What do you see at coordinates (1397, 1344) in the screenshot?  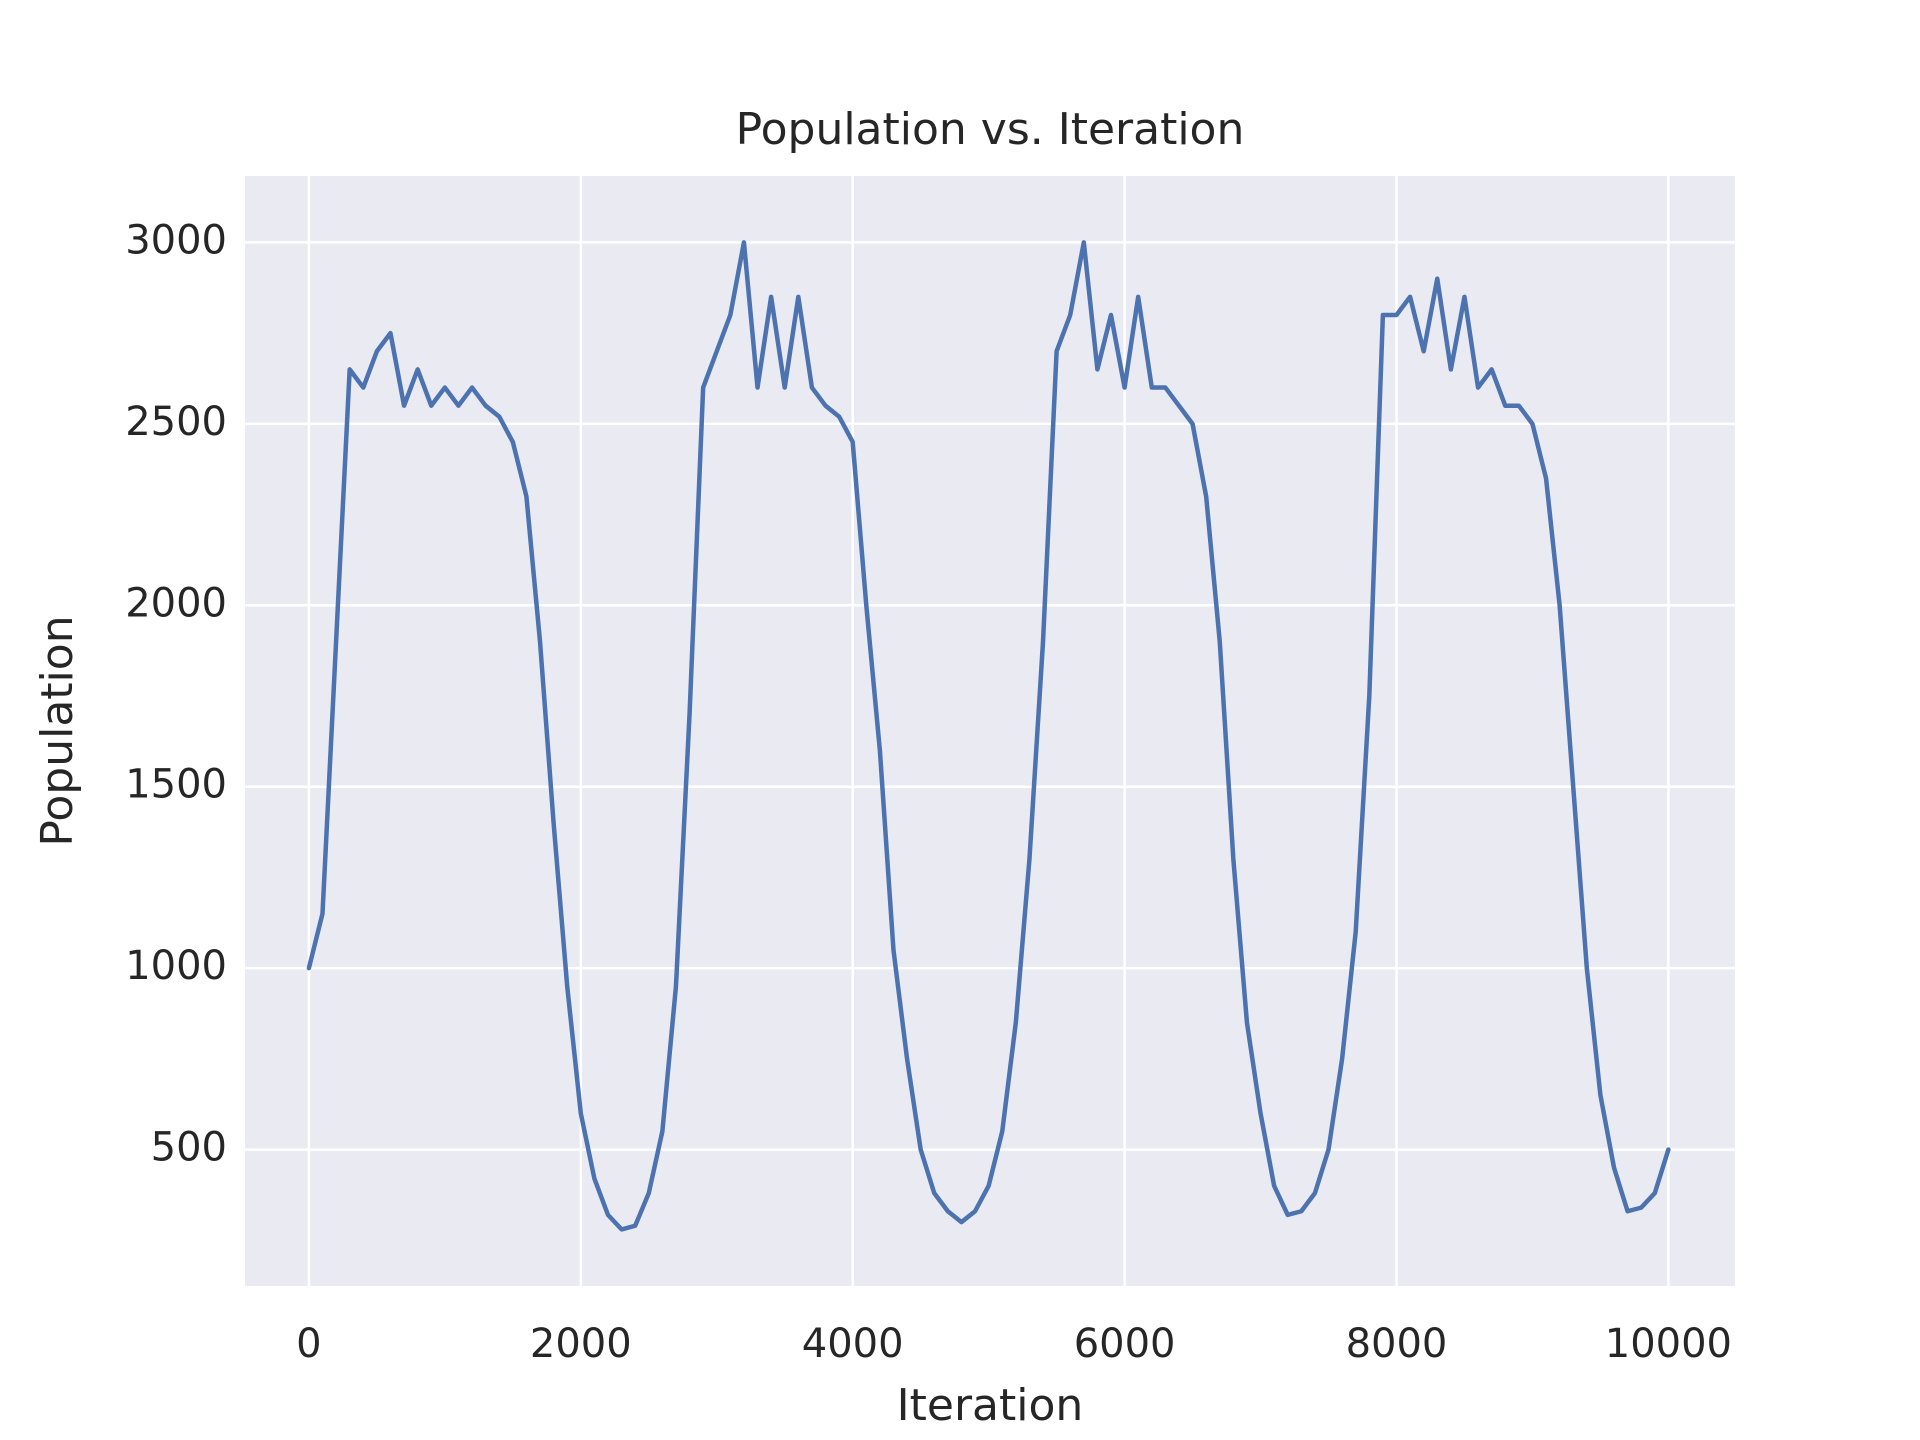 I see `x-tick-label: 8000` at bounding box center [1397, 1344].